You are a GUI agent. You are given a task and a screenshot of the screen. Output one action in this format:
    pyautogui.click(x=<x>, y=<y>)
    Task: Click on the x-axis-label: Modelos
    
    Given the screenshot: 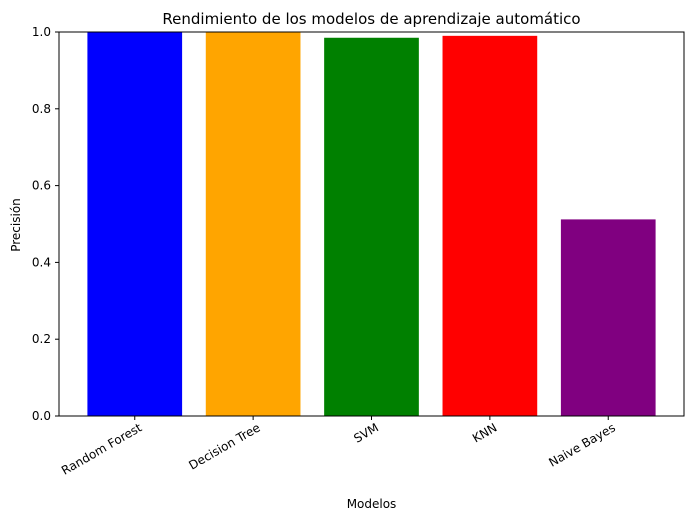 What is the action you would take?
    pyautogui.click(x=372, y=504)
    